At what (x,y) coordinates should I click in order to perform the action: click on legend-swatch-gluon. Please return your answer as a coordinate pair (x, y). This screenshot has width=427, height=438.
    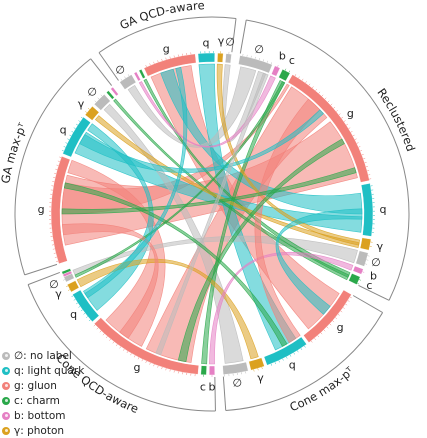
    Looking at the image, I should click on (6, 386).